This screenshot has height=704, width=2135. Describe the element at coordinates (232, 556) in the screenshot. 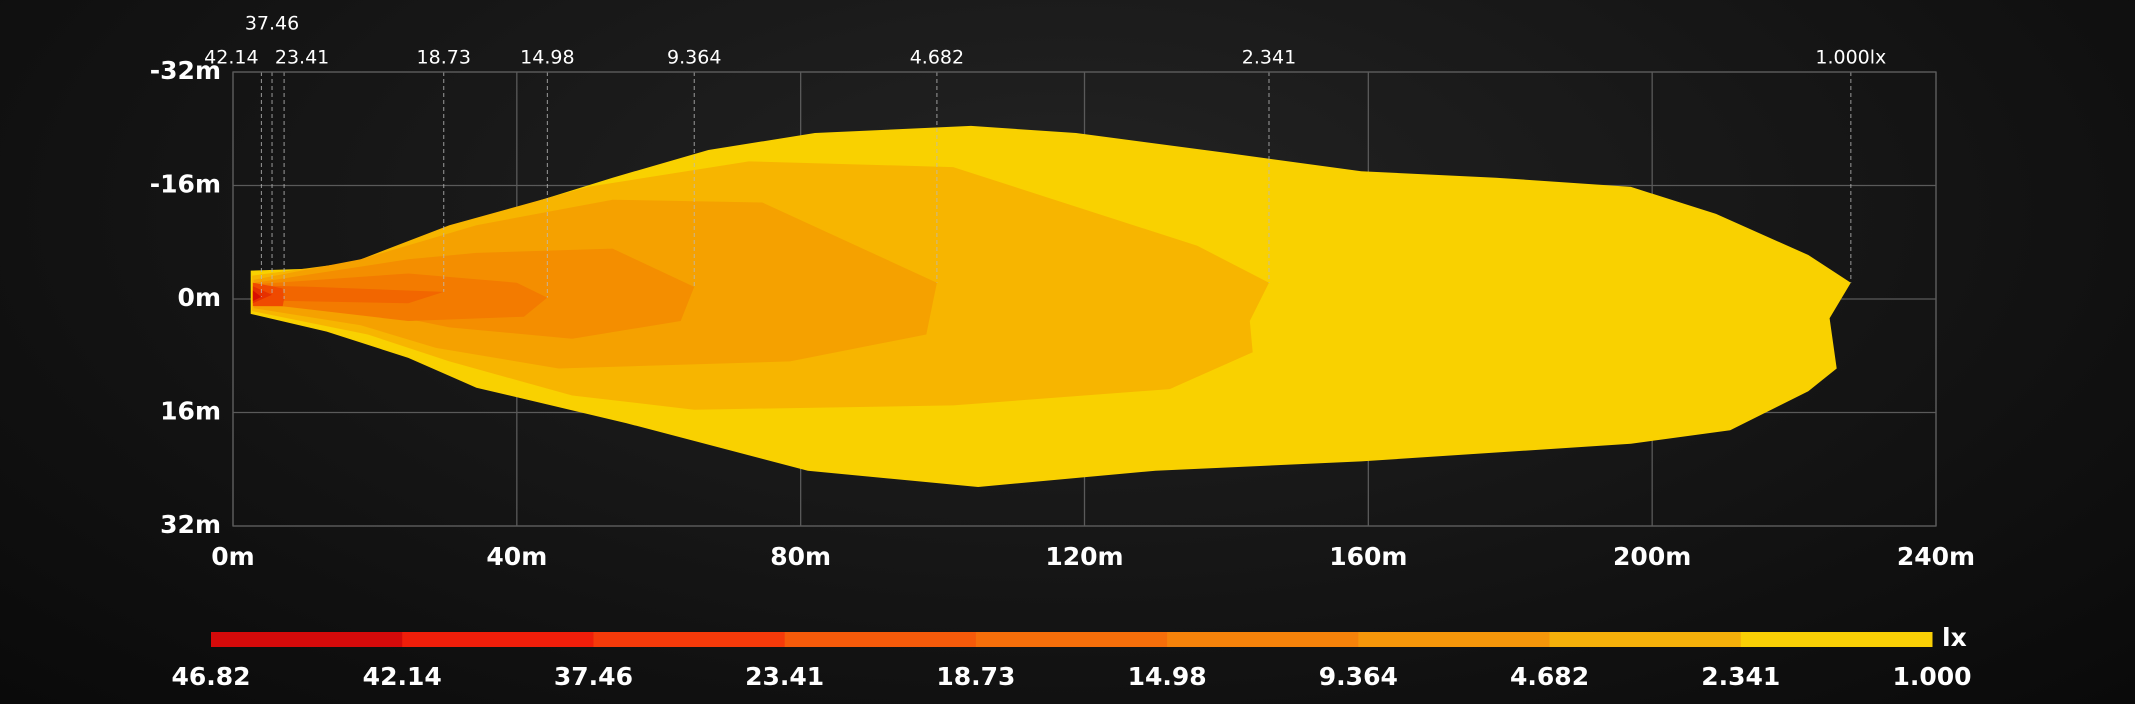

I see `x-tick-label: 0m` at that location.